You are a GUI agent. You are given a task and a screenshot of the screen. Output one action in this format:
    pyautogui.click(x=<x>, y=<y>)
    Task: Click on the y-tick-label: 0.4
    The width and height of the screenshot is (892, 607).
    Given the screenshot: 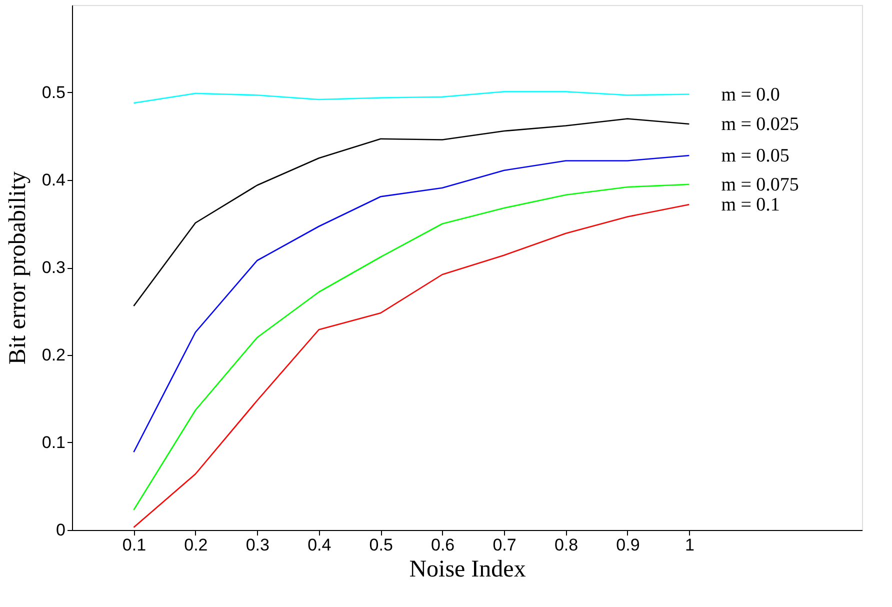 What is the action you would take?
    pyautogui.click(x=54, y=180)
    